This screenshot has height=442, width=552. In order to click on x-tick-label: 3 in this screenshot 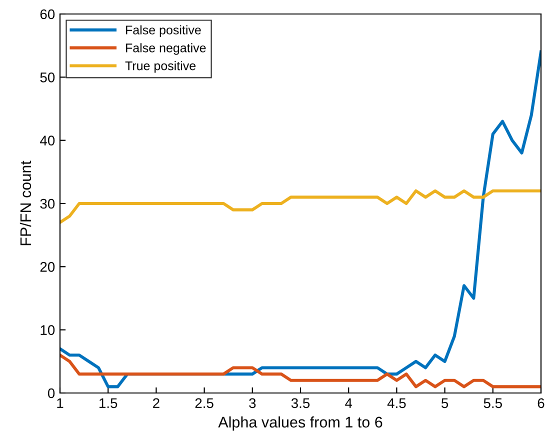, I will do `click(252, 403)`.